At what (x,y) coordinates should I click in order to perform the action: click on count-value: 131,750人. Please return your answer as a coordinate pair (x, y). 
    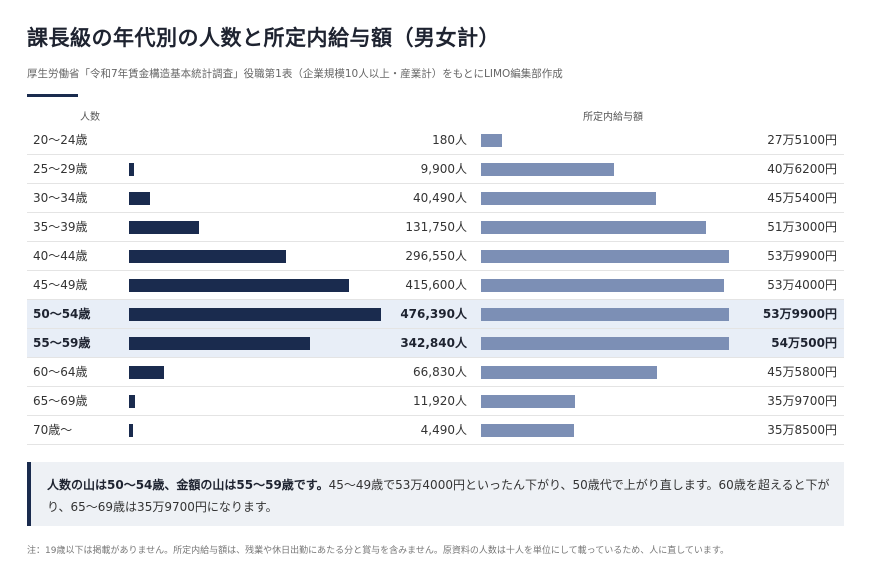
    Looking at the image, I should click on (436, 227).